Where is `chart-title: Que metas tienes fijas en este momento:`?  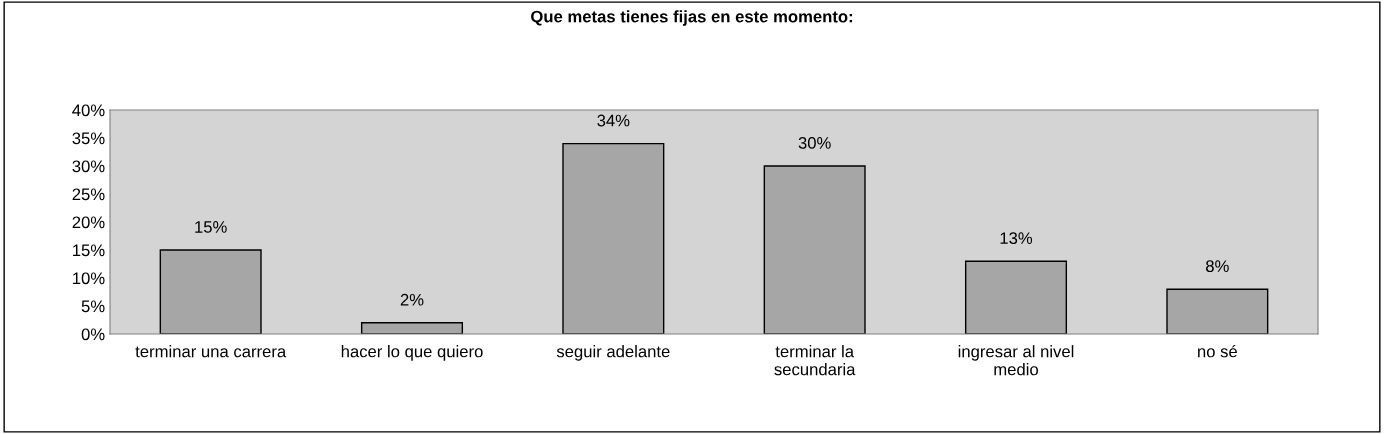 chart-title: Que metas tienes fijas en este momento: is located at coordinates (692, 18).